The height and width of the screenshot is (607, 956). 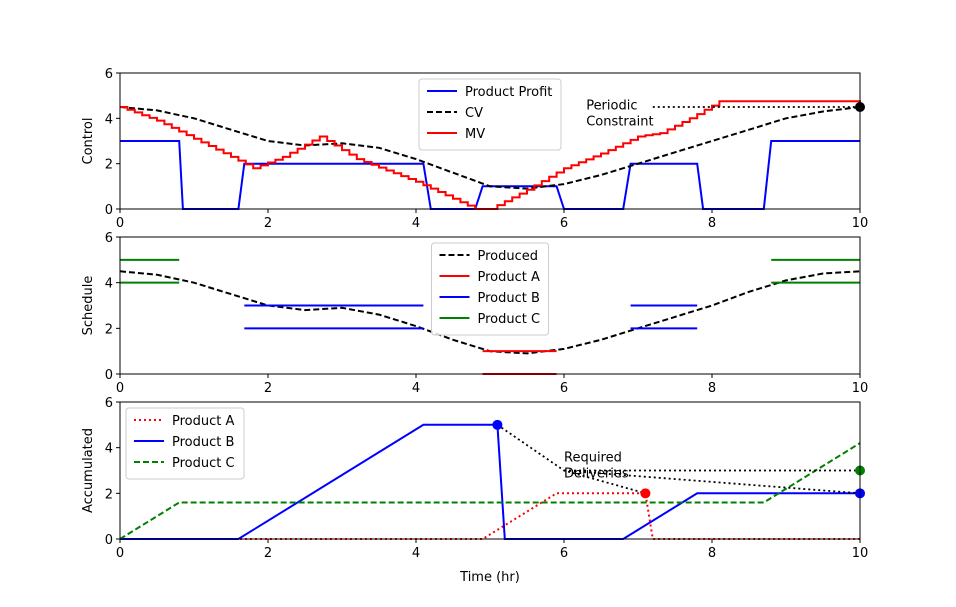 What do you see at coordinates (88, 306) in the screenshot?
I see `y-axis-label: Schedule` at bounding box center [88, 306].